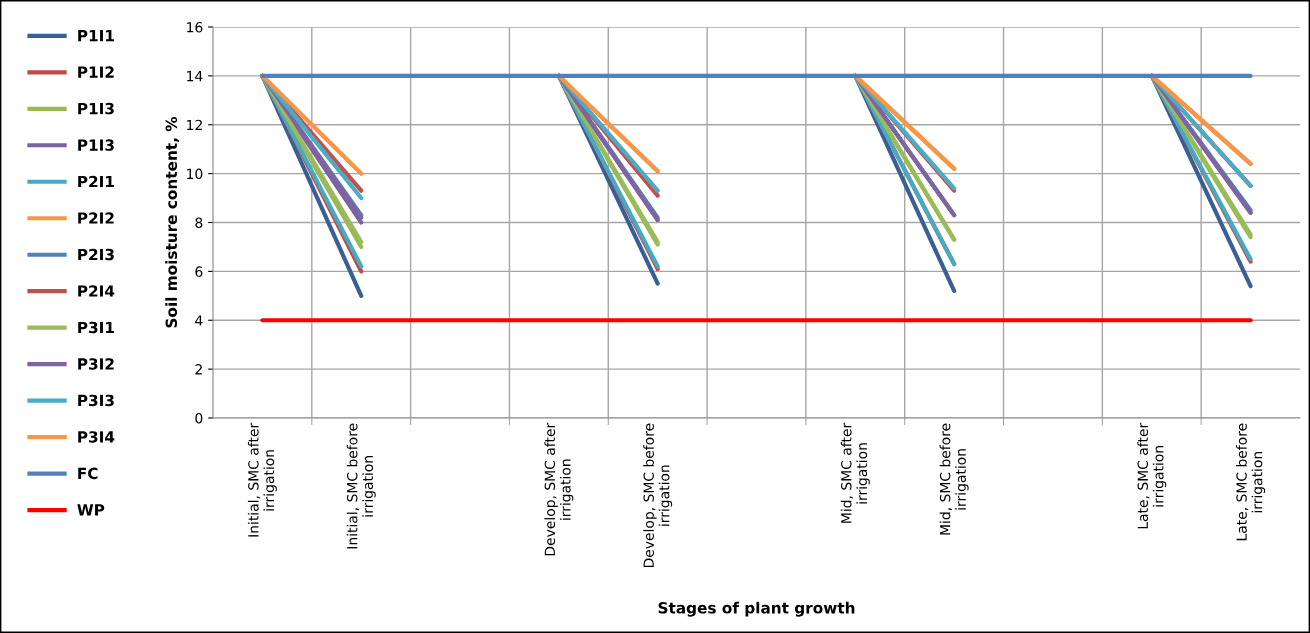 This screenshot has height=633, width=1310. I want to click on x-axis-title: Stages of plant growth, so click(756, 609).